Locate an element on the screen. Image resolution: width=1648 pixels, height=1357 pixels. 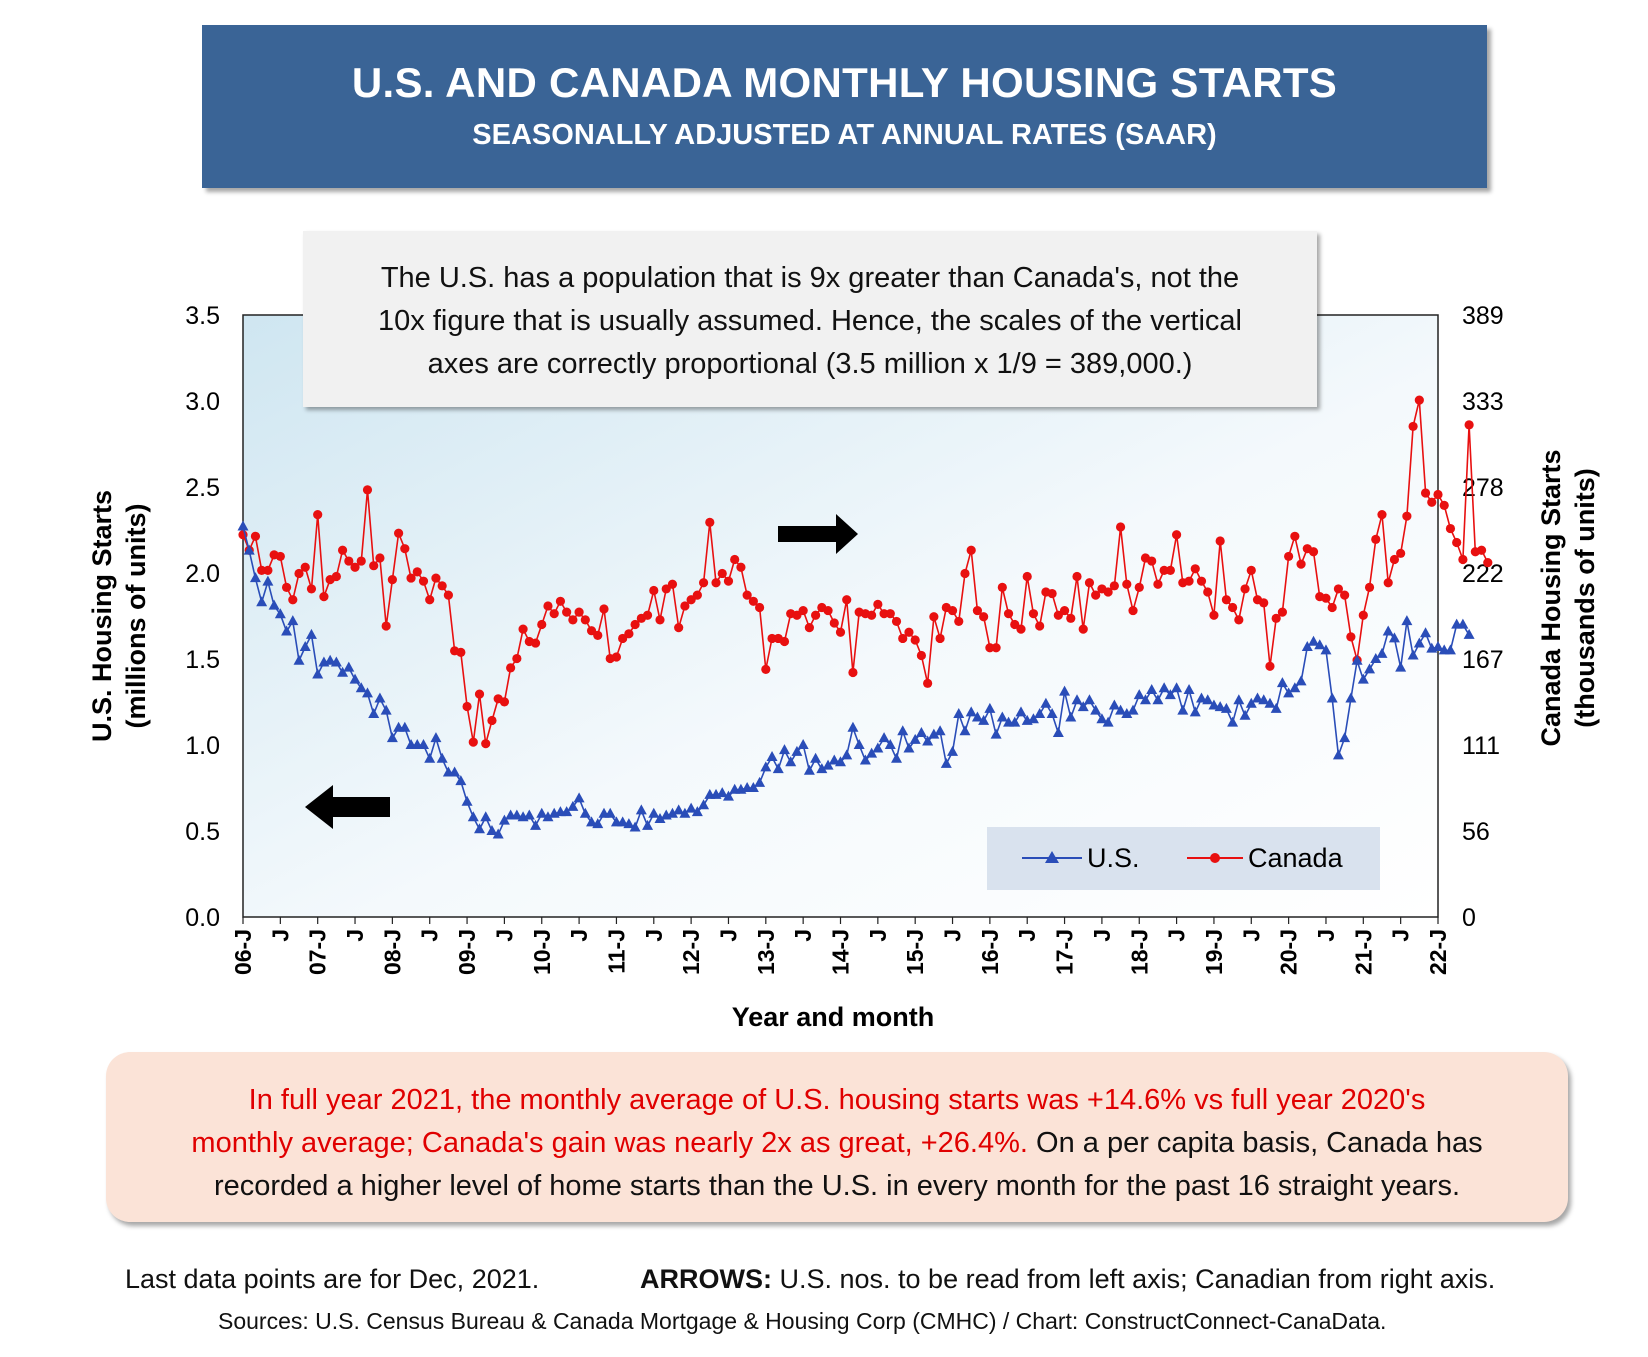
right-tick-label: 389 is located at coordinates (1483, 316).